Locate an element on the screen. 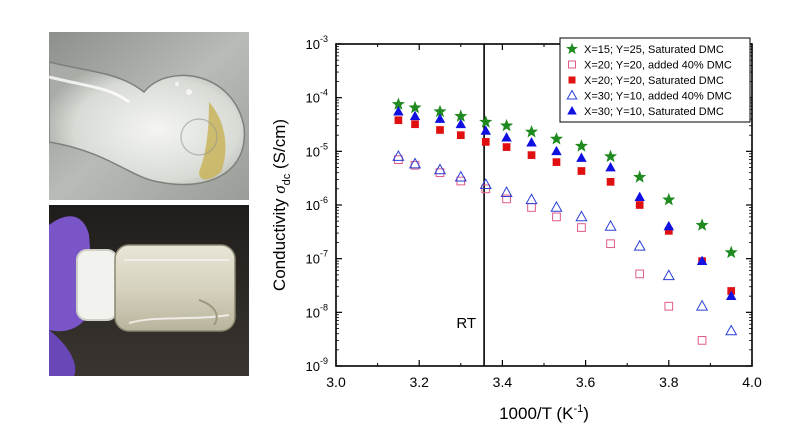 This screenshot has height=446, width=793. y-tick-label: 10⁻³ is located at coordinates (317, 43).